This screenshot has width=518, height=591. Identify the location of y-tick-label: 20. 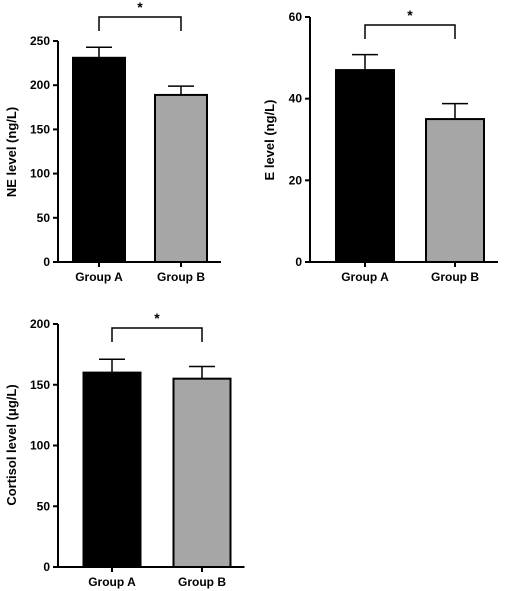
(296, 180).